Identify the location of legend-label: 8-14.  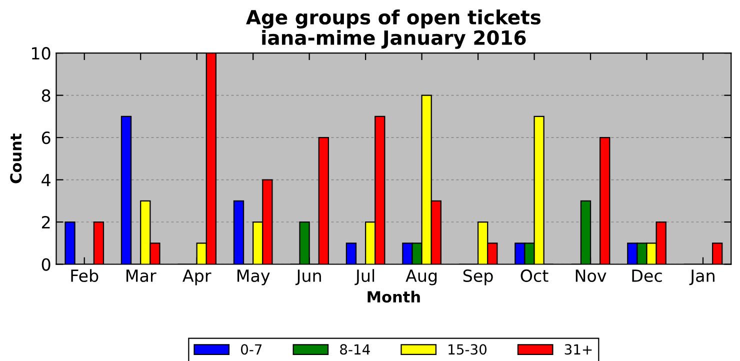
(355, 349).